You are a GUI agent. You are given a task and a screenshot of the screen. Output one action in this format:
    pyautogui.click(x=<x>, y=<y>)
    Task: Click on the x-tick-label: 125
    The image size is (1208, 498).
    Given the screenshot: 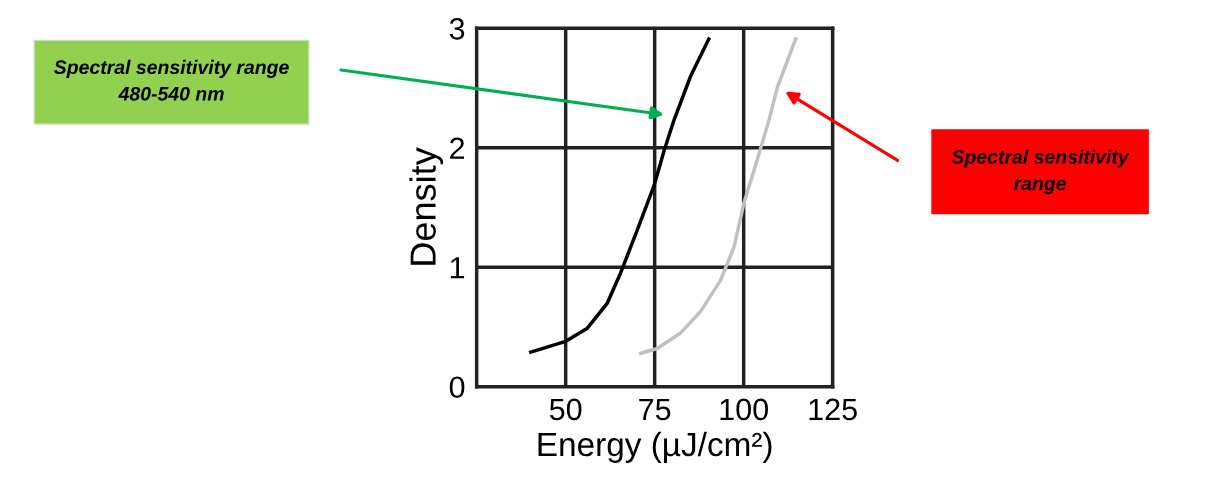 What is the action you would take?
    pyautogui.click(x=833, y=409)
    